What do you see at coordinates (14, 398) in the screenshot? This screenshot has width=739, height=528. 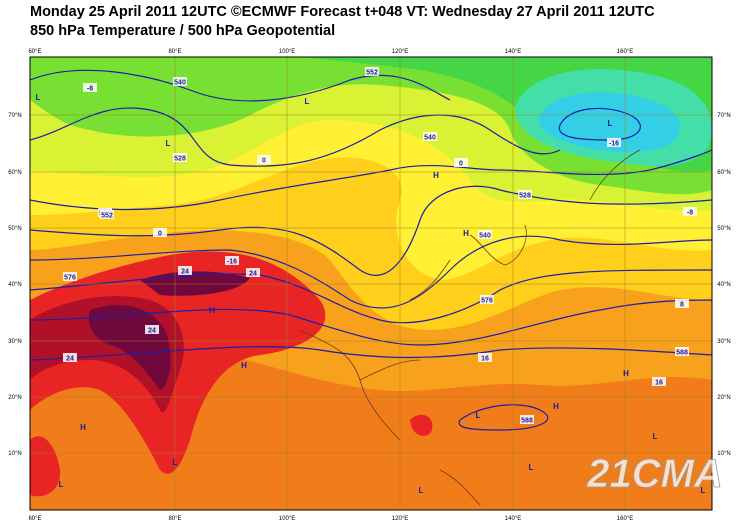 I see `latitude-label: 20°N` at bounding box center [14, 398].